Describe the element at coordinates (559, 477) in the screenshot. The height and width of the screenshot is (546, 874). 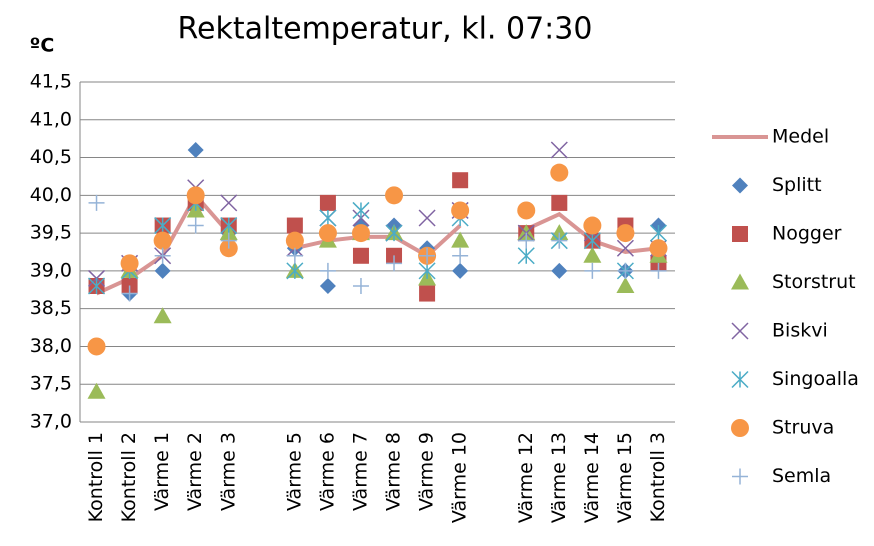
I see `x-tick-label: Värme 13` at that location.